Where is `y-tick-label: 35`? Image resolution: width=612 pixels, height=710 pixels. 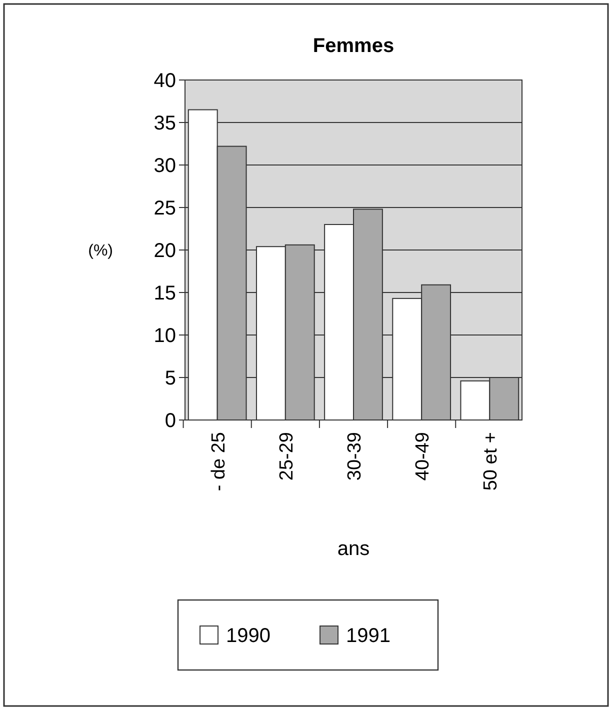 y-tick-label: 35 is located at coordinates (165, 123).